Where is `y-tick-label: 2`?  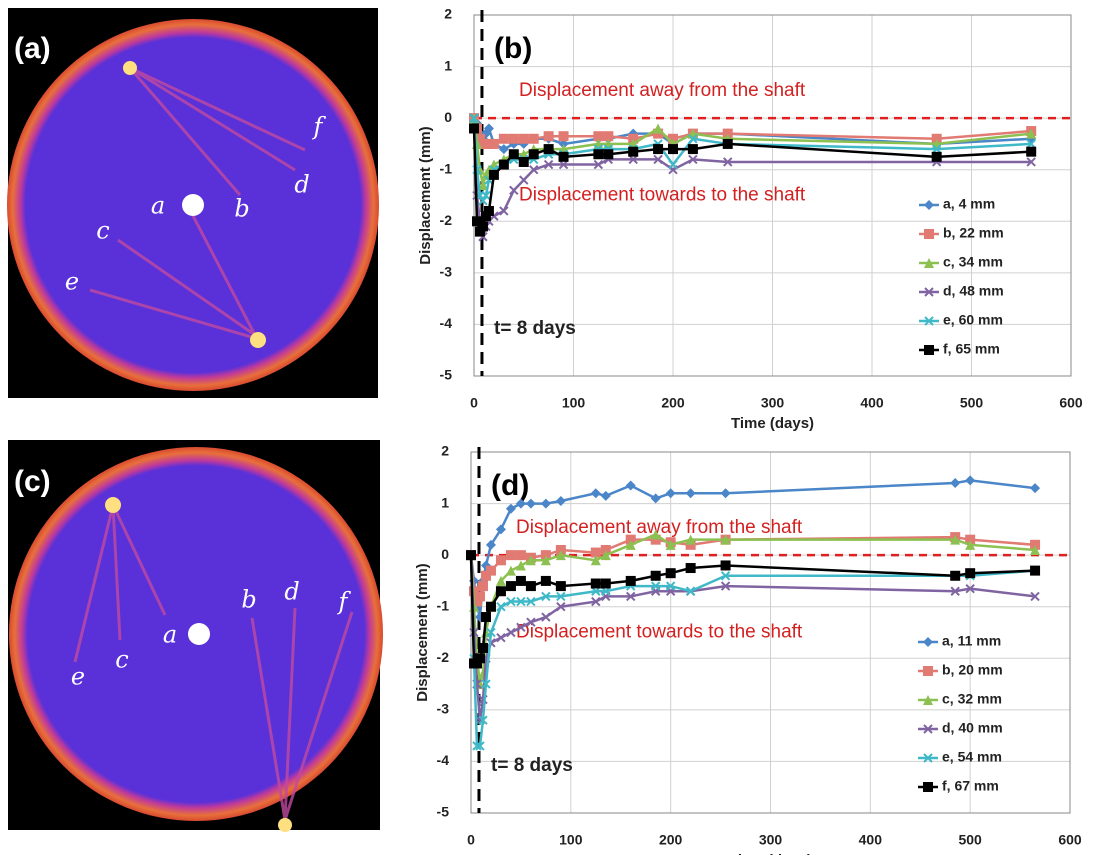
y-tick-label: 2 is located at coordinates (445, 451).